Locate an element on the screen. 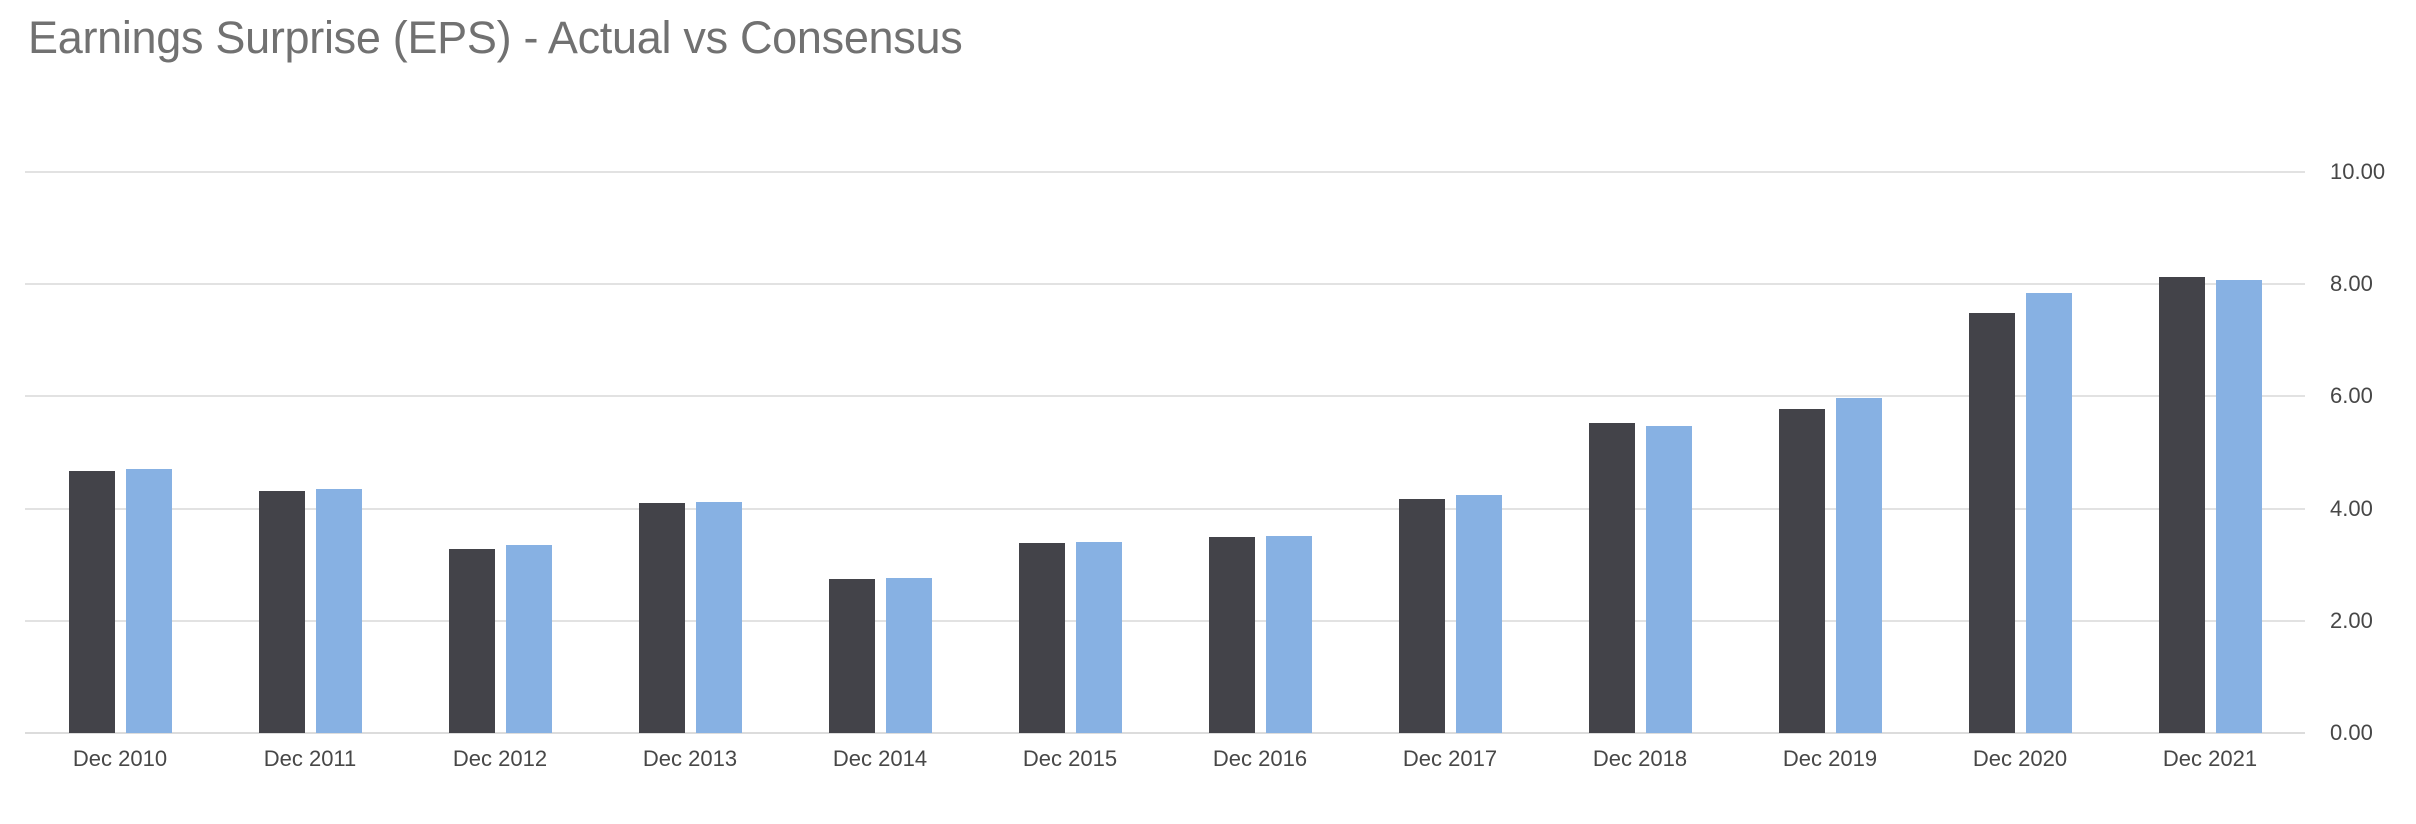 This screenshot has height=824, width=2416. bar-group-dec-2015 is located at coordinates (1070, 452).